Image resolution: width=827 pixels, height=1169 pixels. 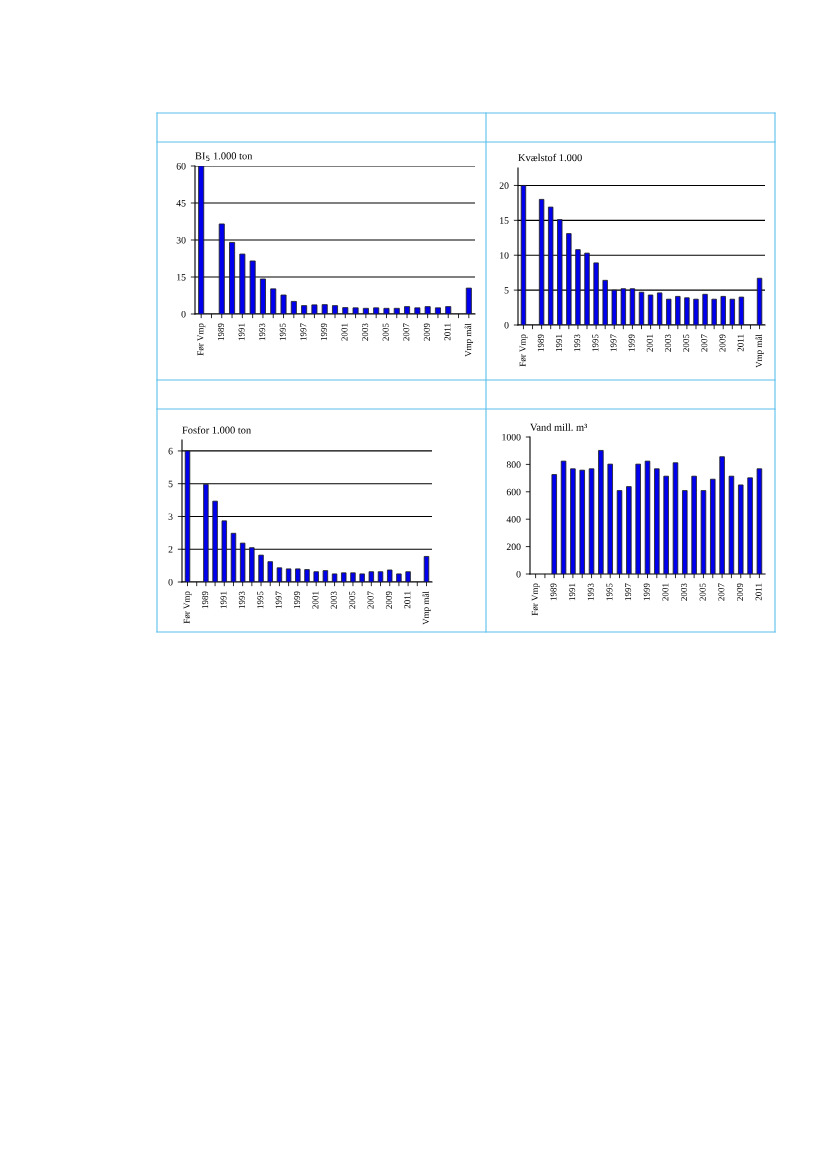 I want to click on y-tick-label: 5, so click(x=506, y=290).